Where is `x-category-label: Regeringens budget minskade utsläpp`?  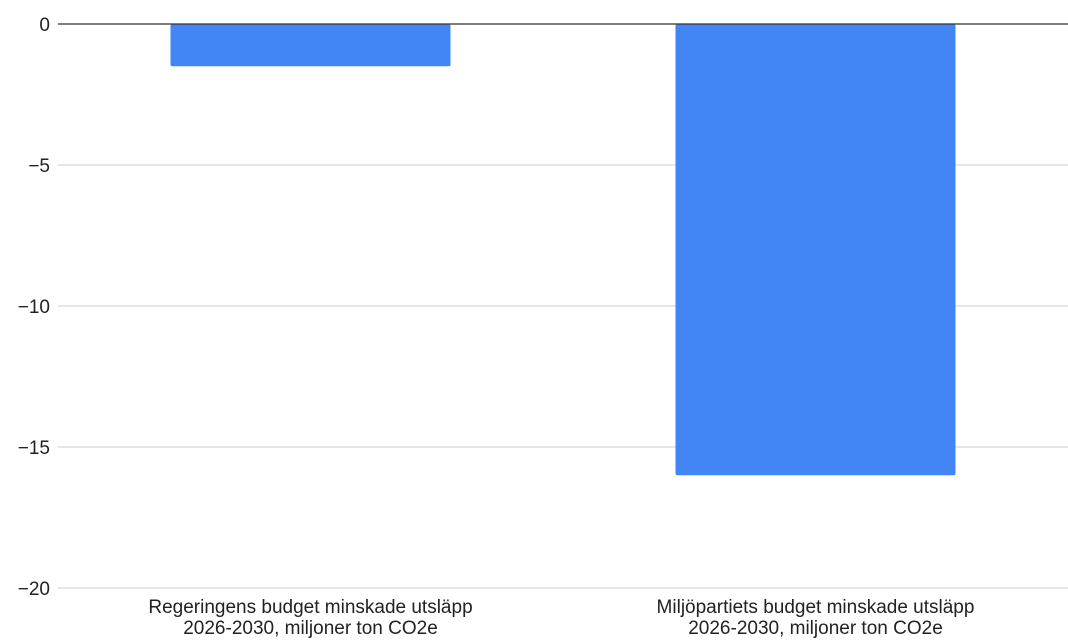
x-category-label: Regeringens budget minskade utsläpp is located at coordinates (310, 607).